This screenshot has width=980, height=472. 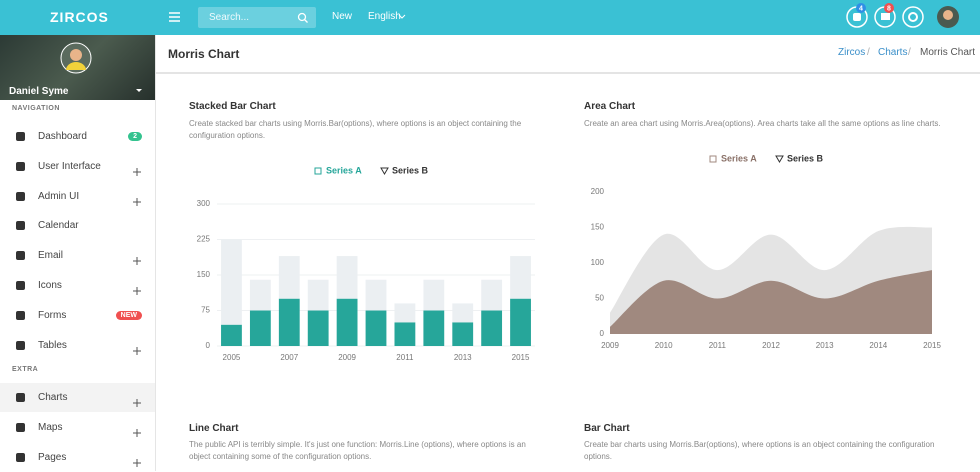 I want to click on user-name: Daniel Syme, so click(x=39, y=91).